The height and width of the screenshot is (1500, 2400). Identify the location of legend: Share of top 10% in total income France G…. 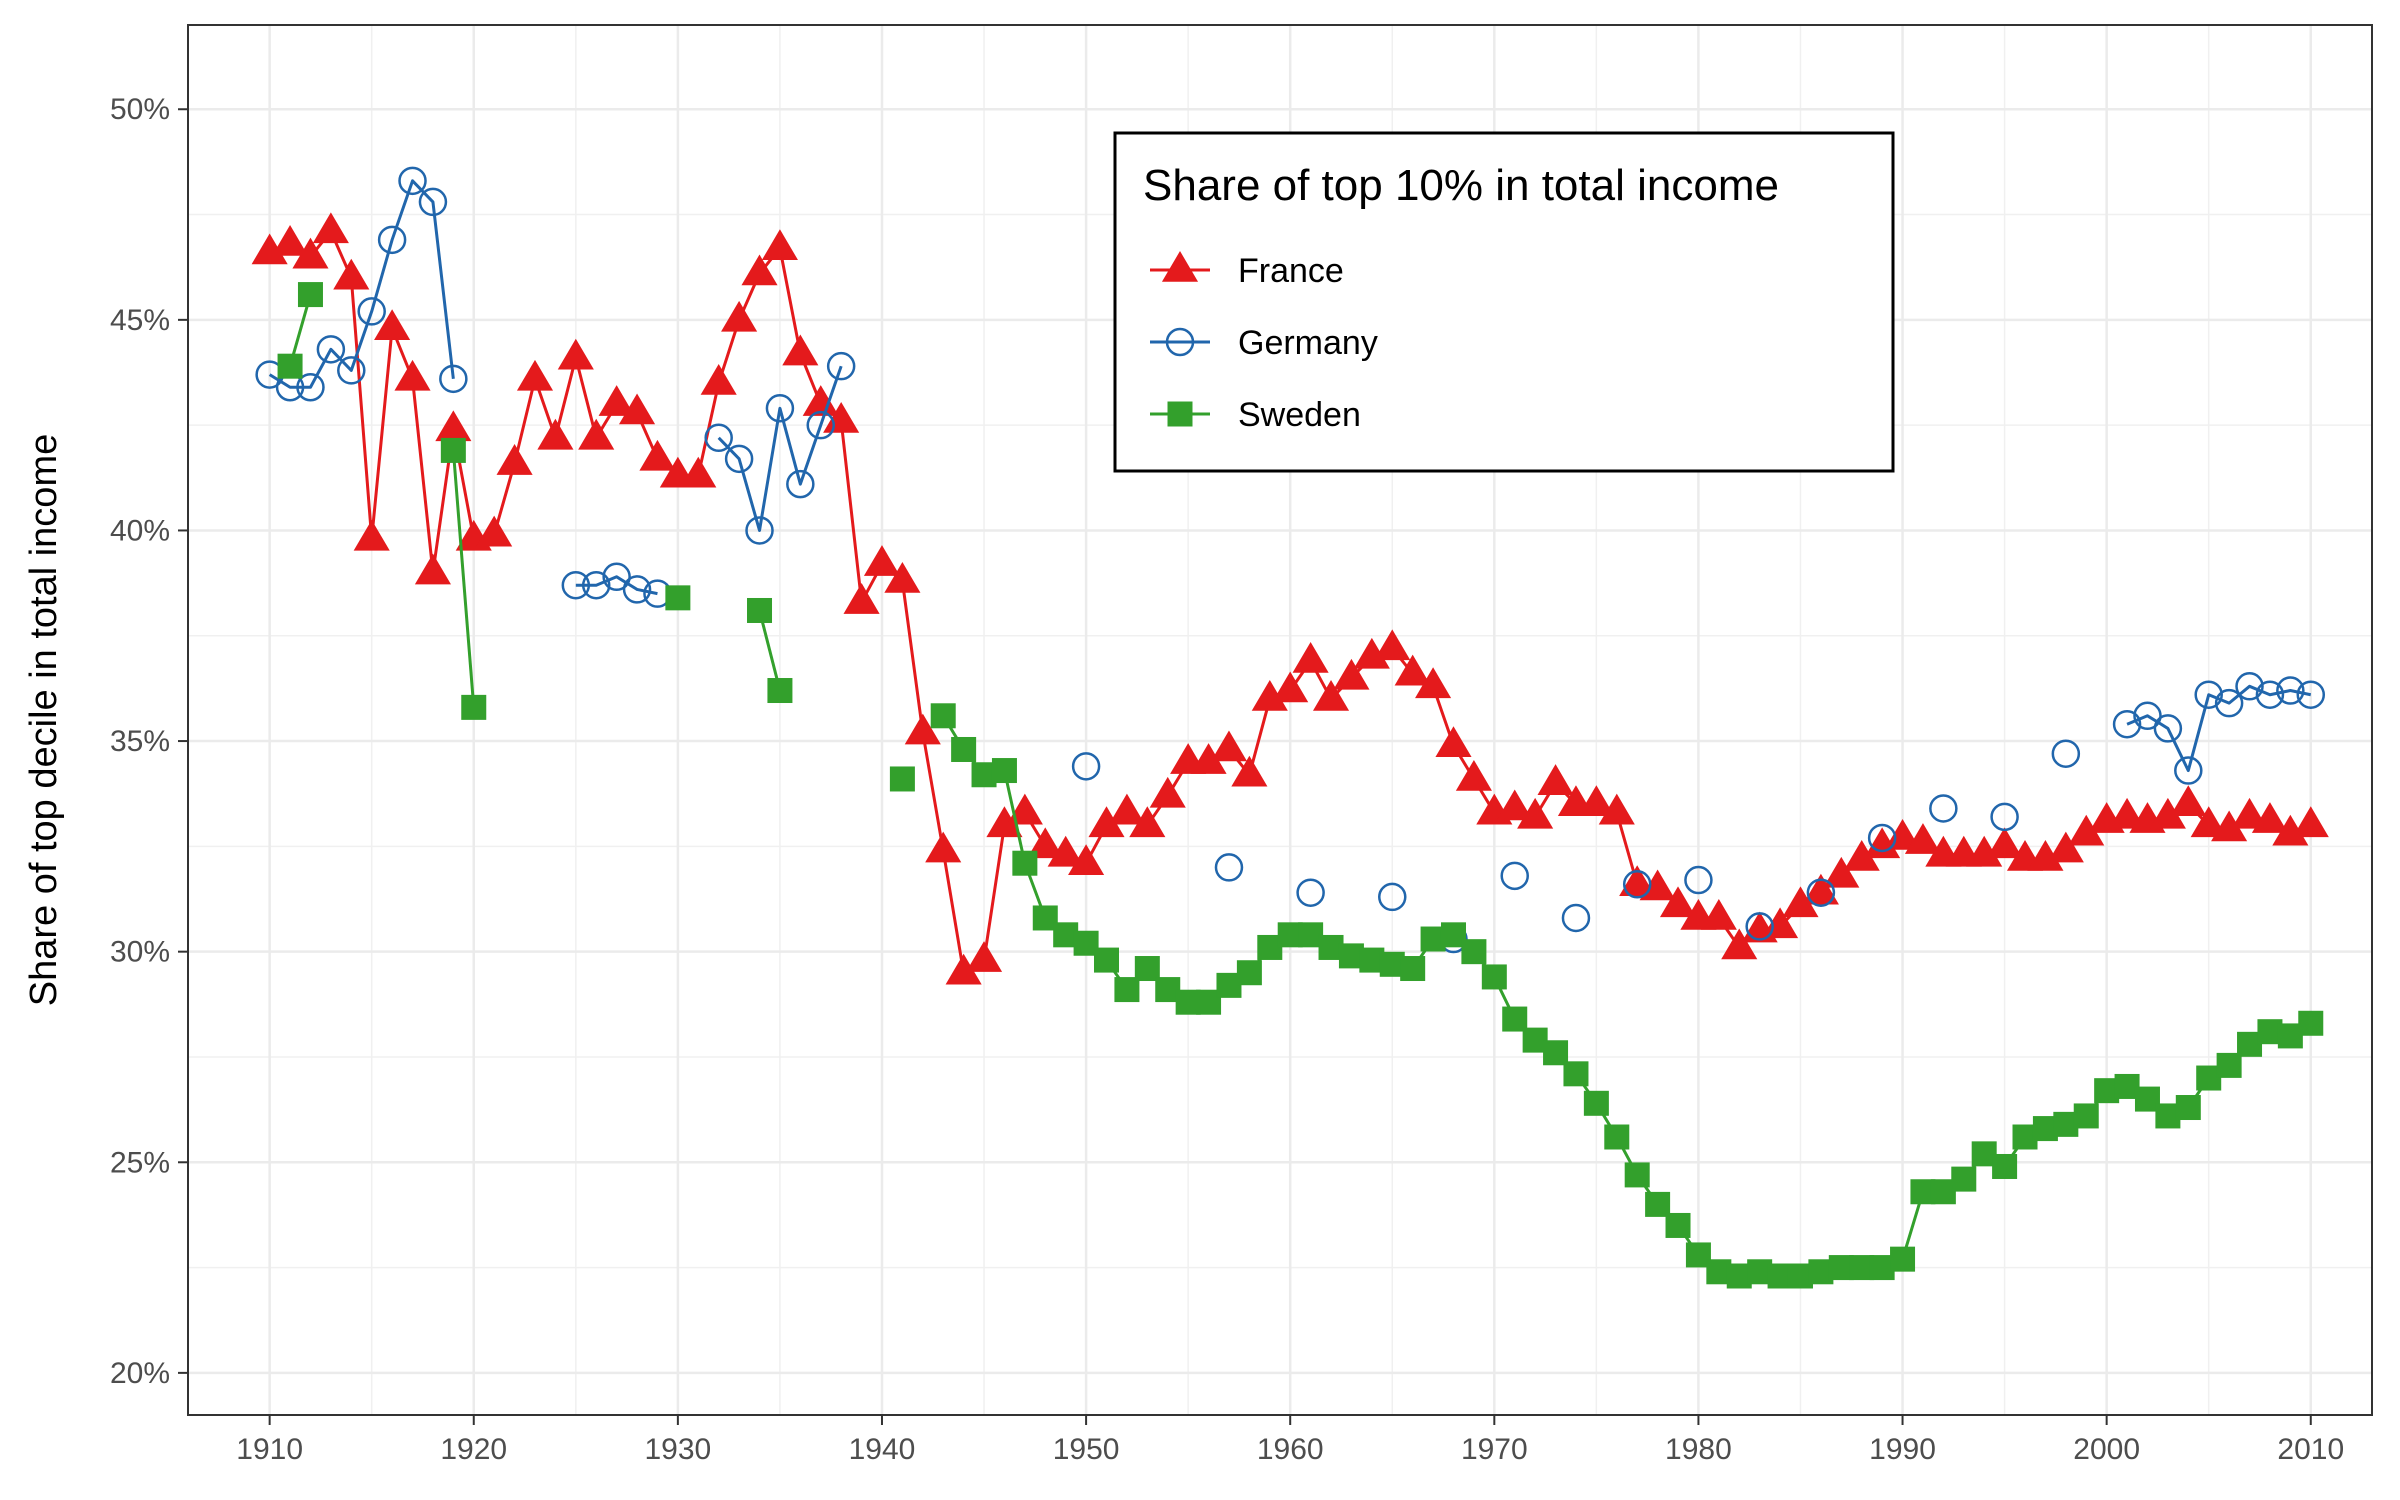
(1504, 302).